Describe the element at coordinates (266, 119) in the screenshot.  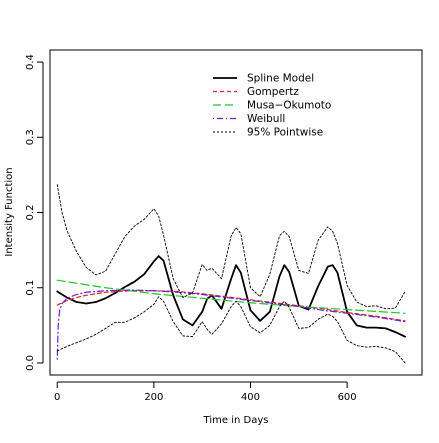
I see `legend-label: Weibull` at that location.